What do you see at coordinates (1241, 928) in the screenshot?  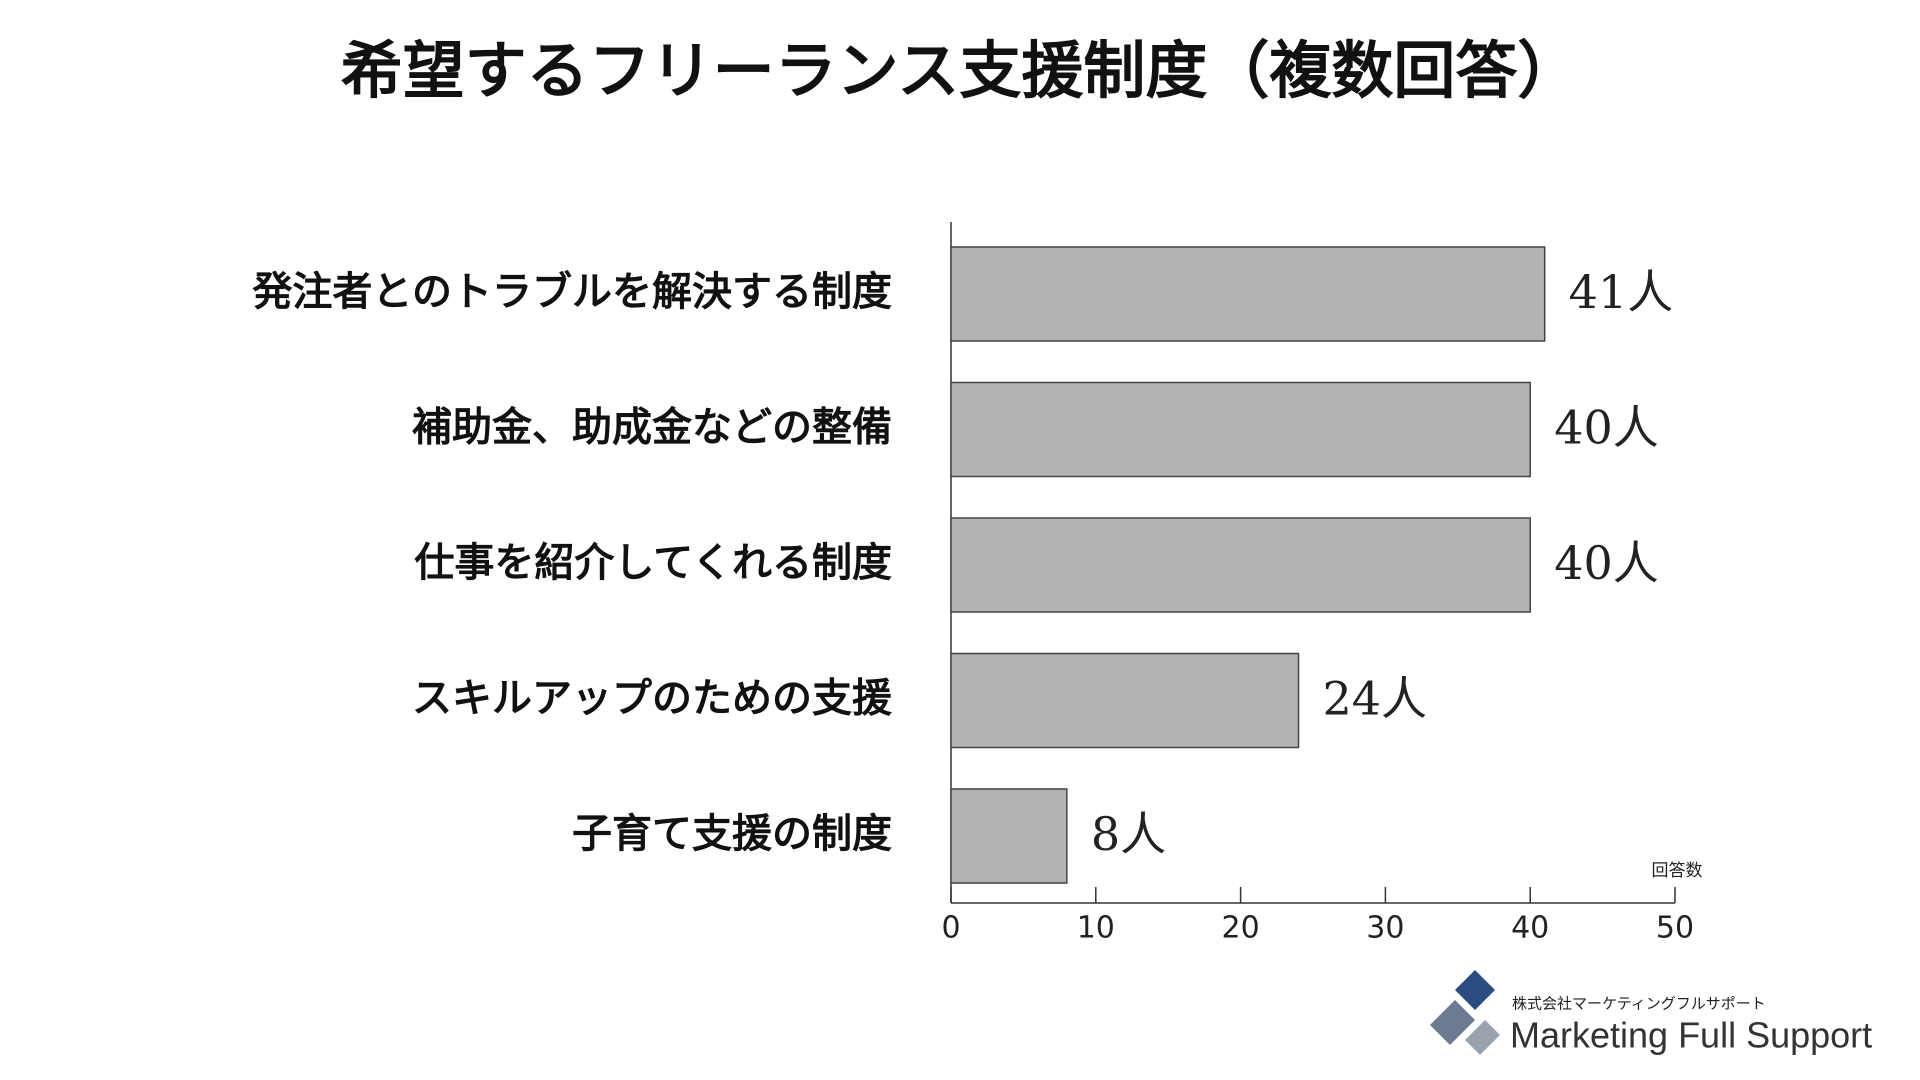 I see `x-tick-label: 20` at bounding box center [1241, 928].